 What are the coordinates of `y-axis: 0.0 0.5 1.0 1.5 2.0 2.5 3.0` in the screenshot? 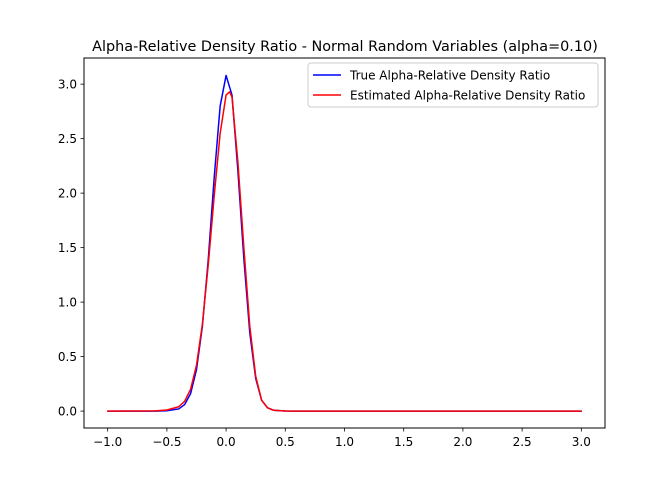 It's located at (71, 247).